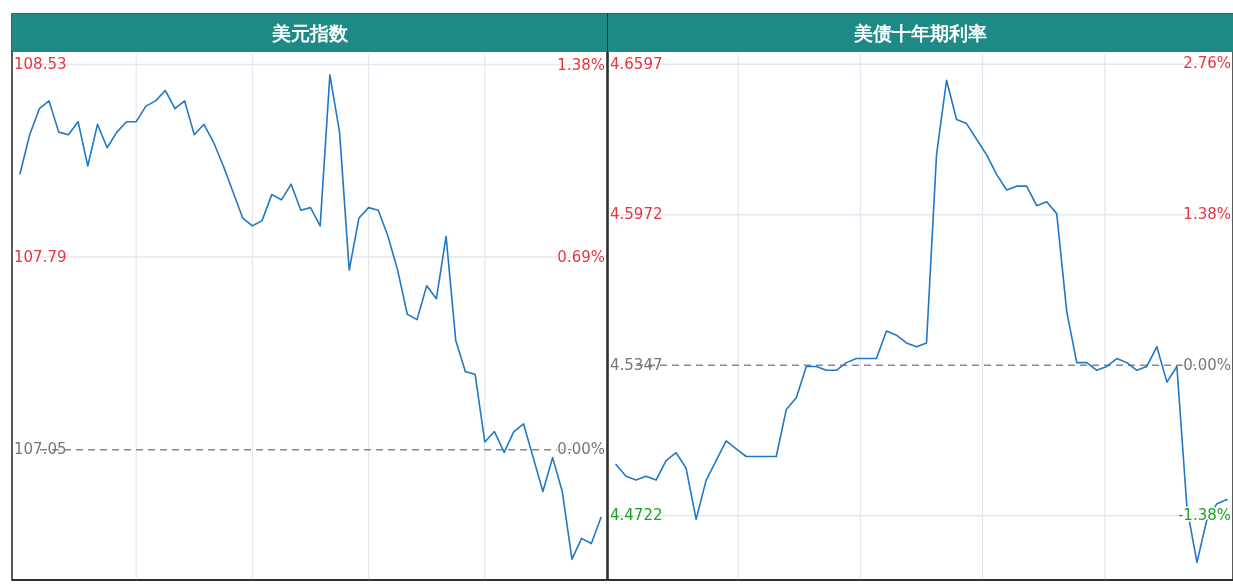 This screenshot has width=1233, height=585. What do you see at coordinates (309, 32) in the screenshot?
I see `chart-title: 美元指数` at bounding box center [309, 32].